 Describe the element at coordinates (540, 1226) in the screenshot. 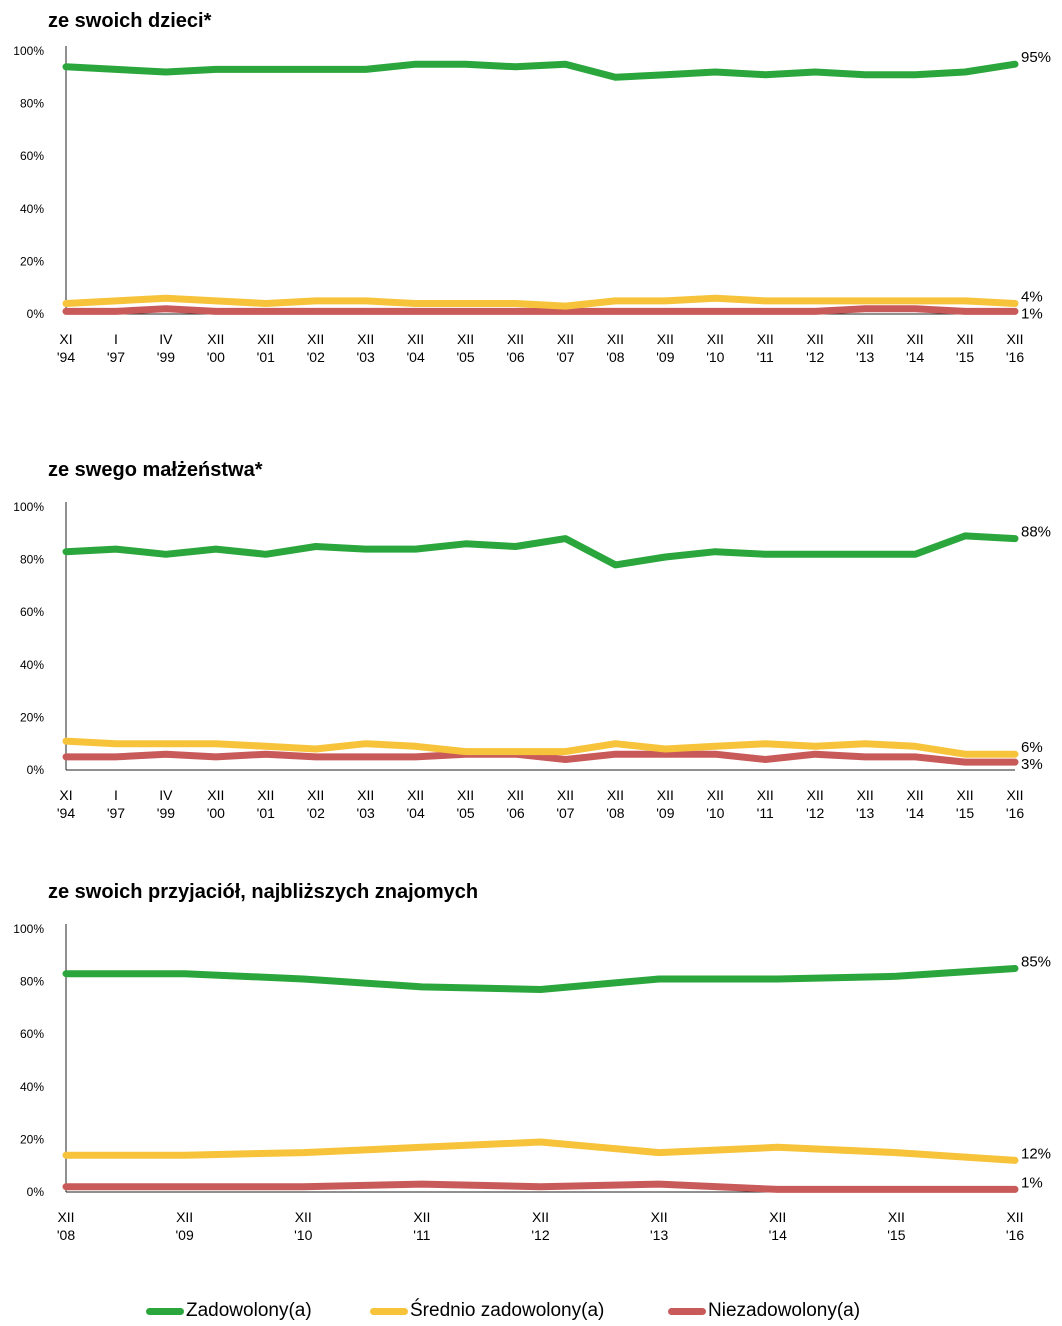

I see `x-tick-label: XII '12` at that location.